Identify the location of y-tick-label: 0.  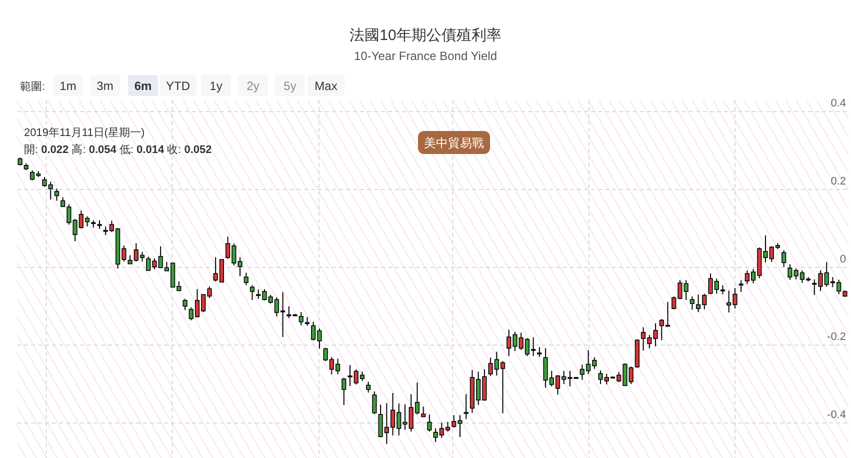
(843, 259).